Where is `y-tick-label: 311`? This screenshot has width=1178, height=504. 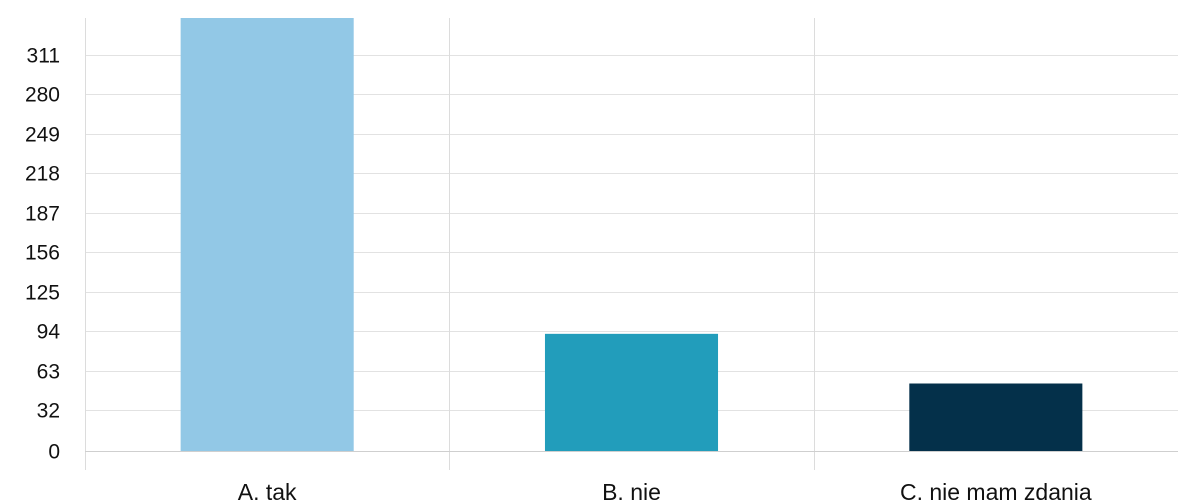
y-tick-label: 311 is located at coordinates (43, 56).